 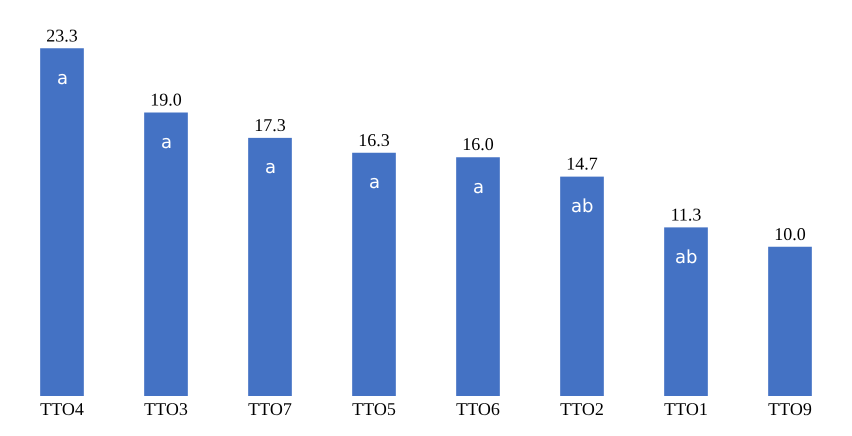 What do you see at coordinates (62, 35) in the screenshot?
I see `data-label: 23.3` at bounding box center [62, 35].